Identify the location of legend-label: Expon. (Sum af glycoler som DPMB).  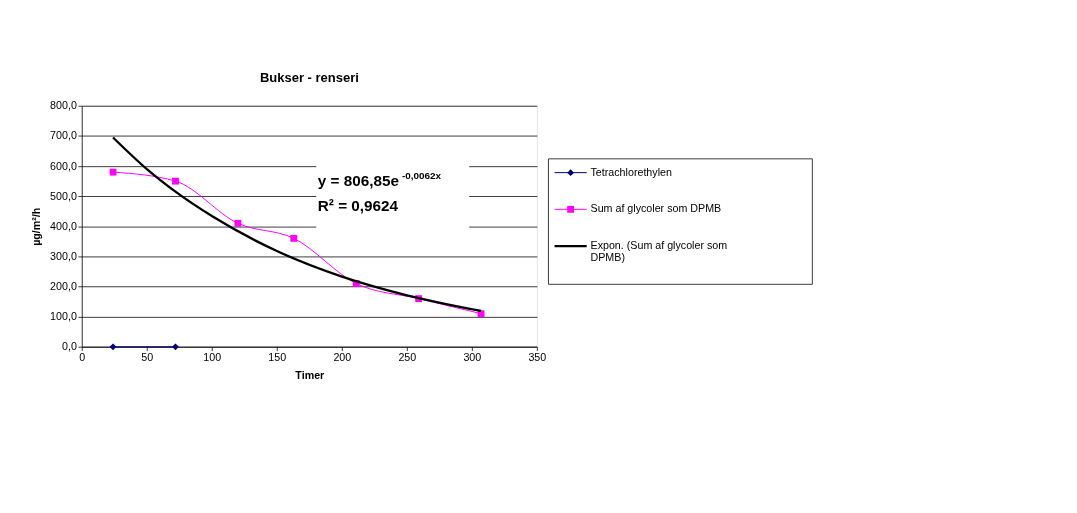
(659, 251).